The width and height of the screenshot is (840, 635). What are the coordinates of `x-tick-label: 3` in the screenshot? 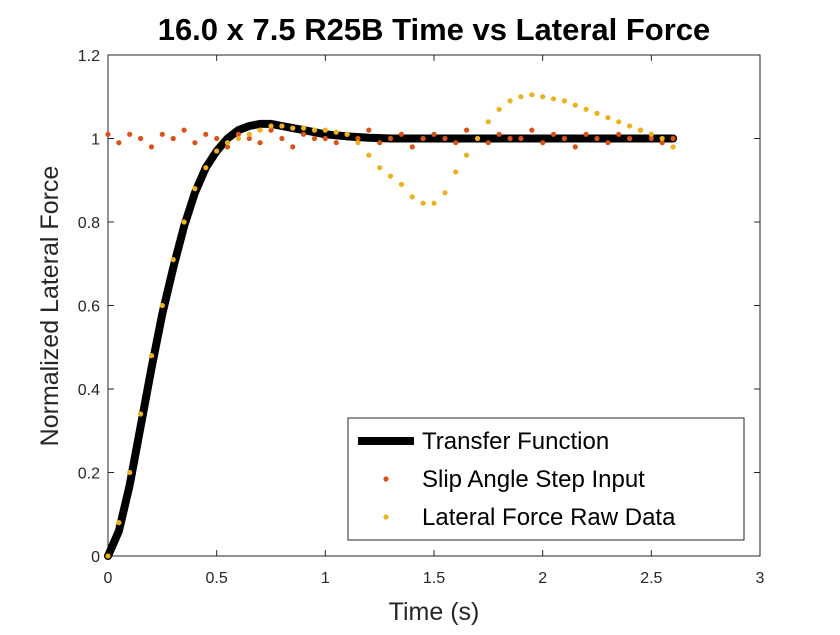 It's located at (760, 578).